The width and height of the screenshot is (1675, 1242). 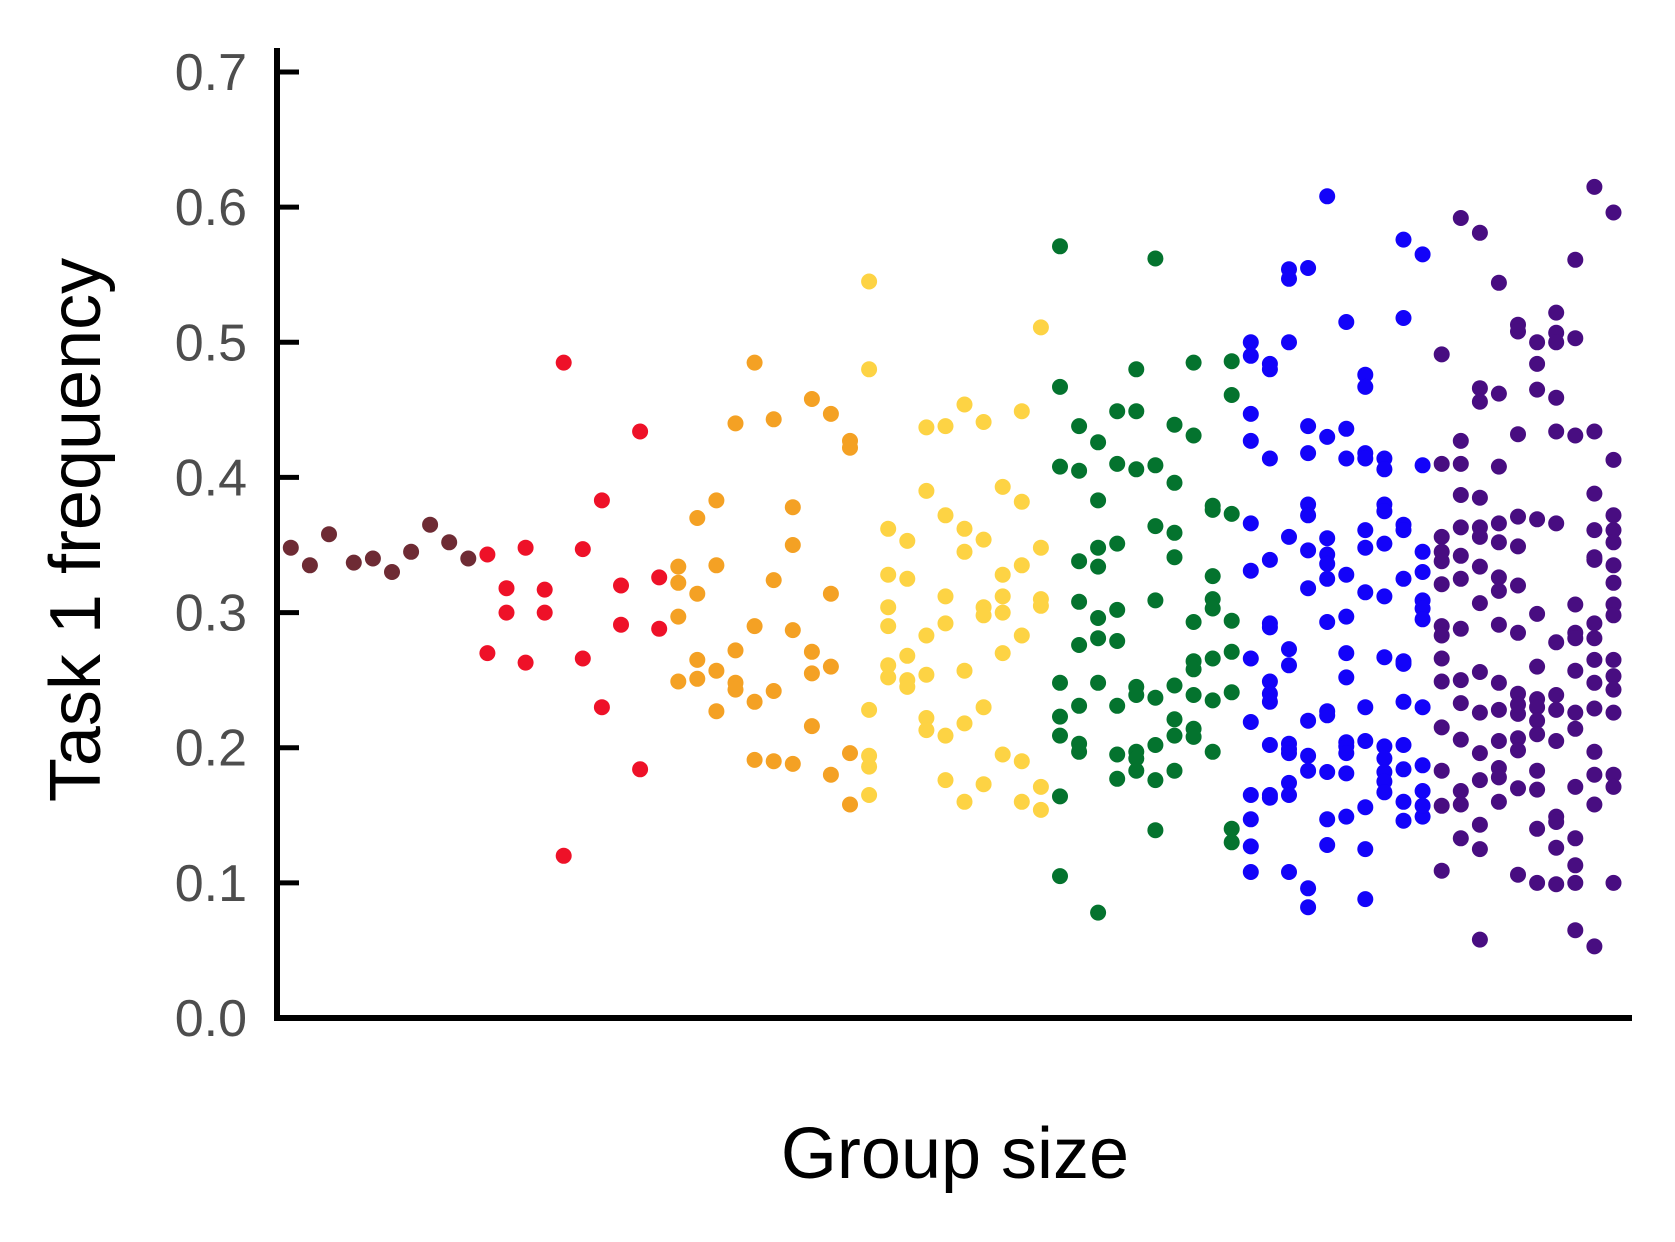 I want to click on y-tick-label: 0.4, so click(x=211, y=478).